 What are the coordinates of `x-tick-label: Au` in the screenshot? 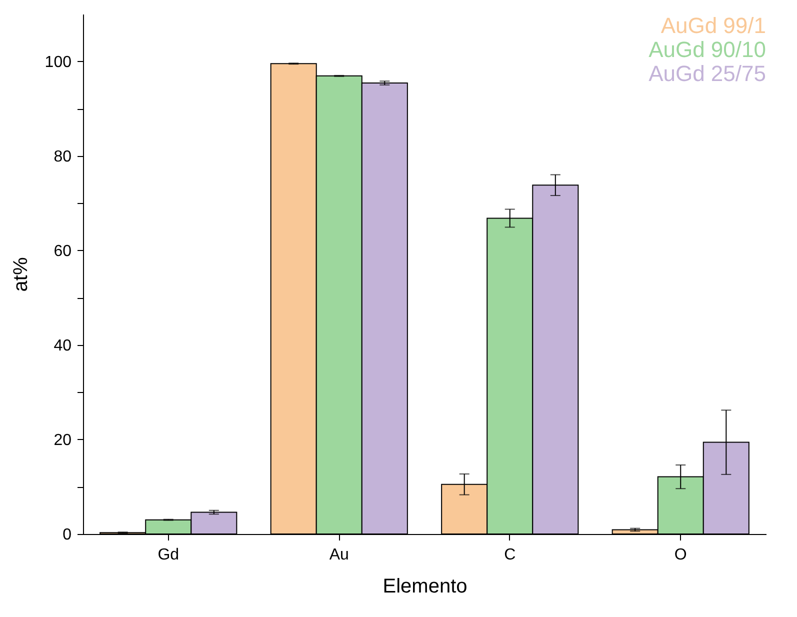 It's located at (339, 555).